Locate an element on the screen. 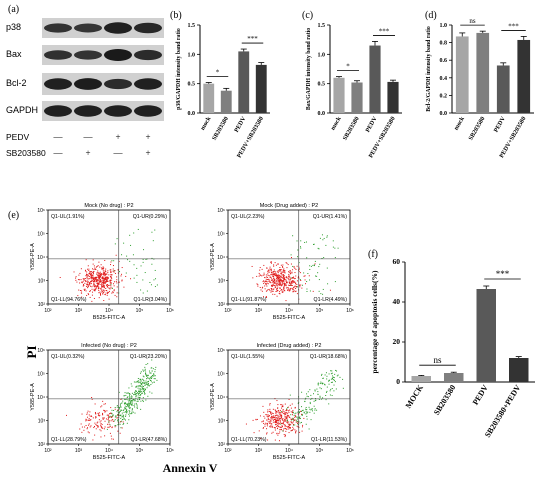 Image resolution: width=550 pixels, height=480 pixels. flow-plot-title: Mock (No drug) : P2 is located at coordinates (108, 206).